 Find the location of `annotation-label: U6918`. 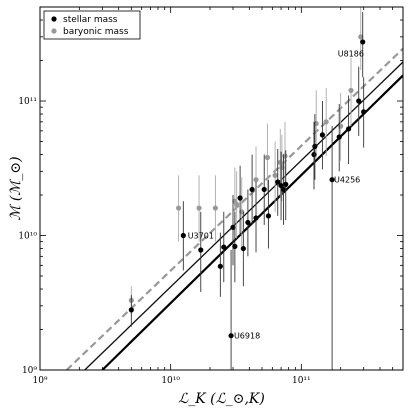

annotation-label: U6918 is located at coordinates (247, 336).